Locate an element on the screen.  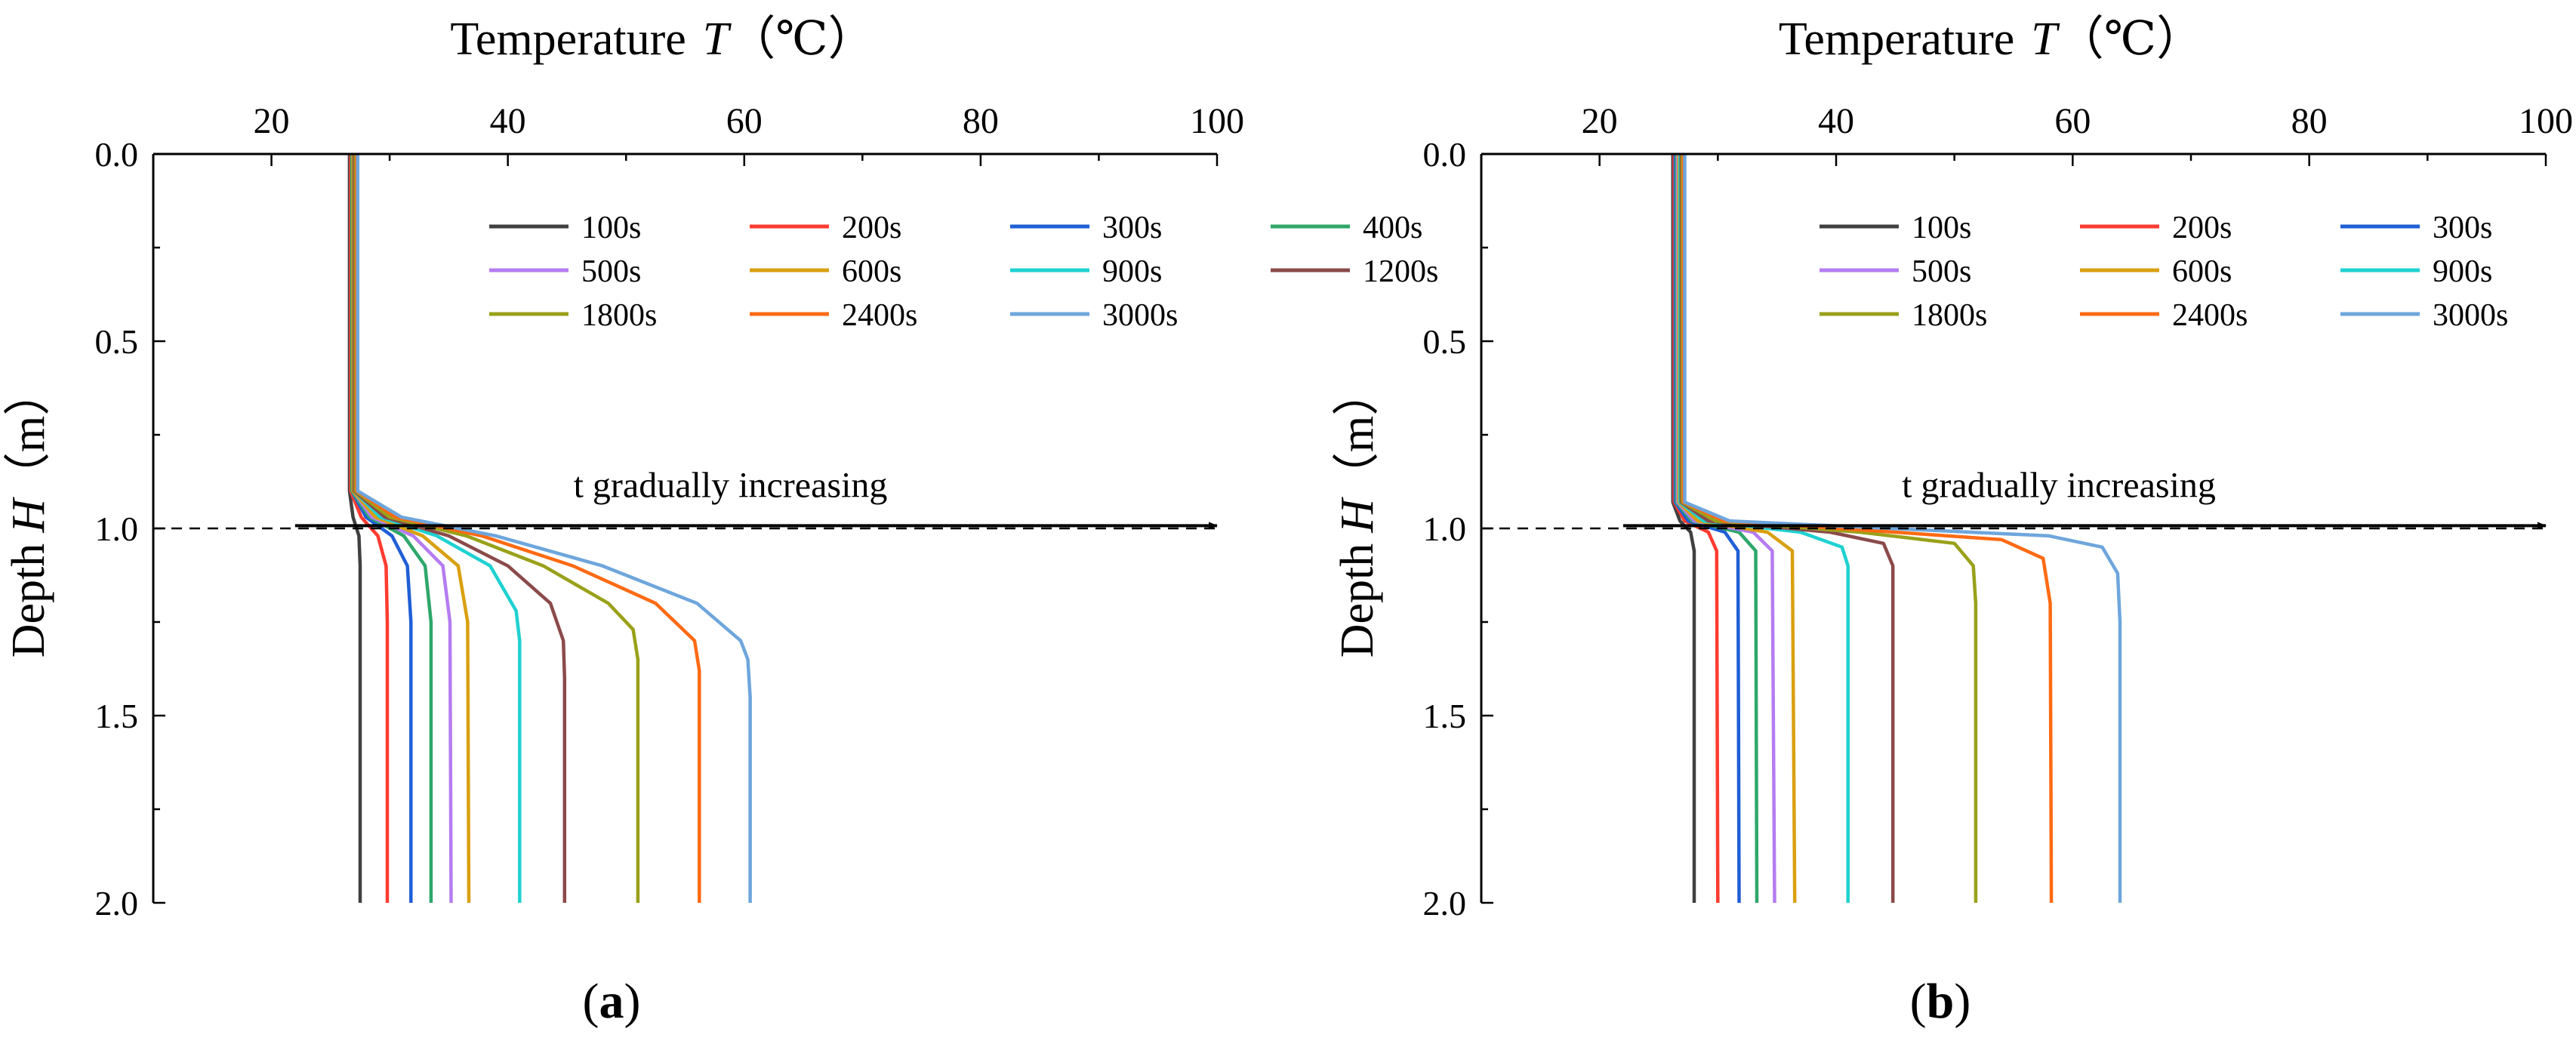
panel-label: (a) is located at coordinates (612, 1001).